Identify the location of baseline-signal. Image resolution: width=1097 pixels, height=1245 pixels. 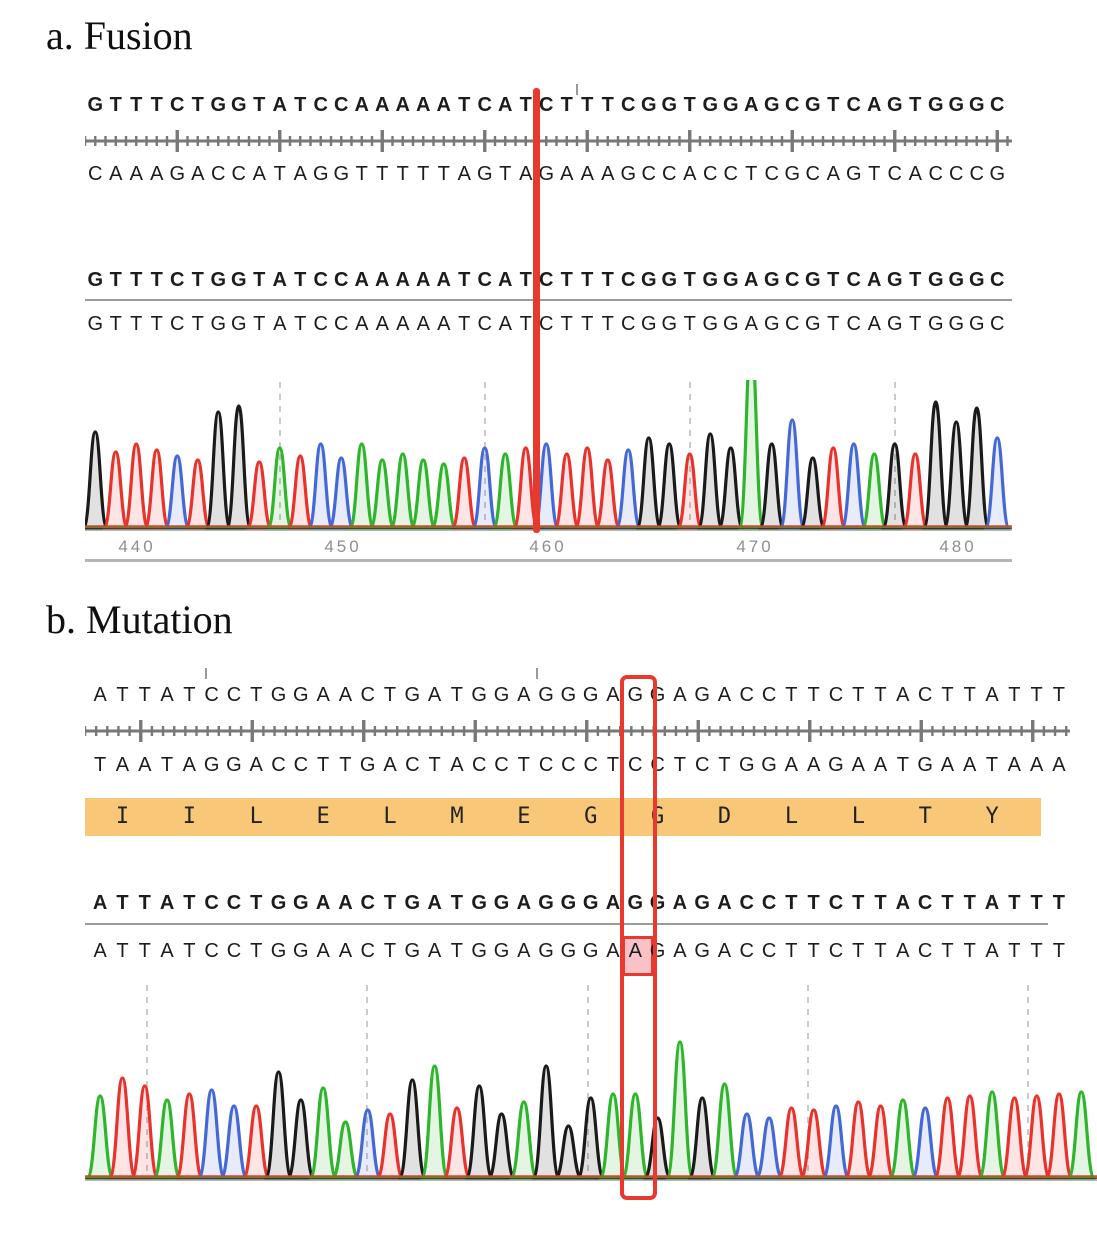
(591, 1178).